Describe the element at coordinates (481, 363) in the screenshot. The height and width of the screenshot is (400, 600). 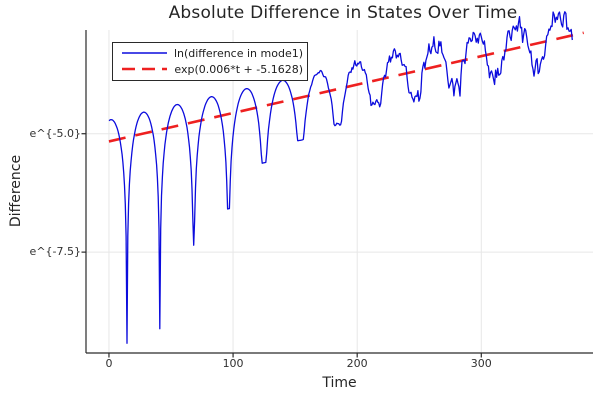
I see `x-tick-label: 300` at that location.